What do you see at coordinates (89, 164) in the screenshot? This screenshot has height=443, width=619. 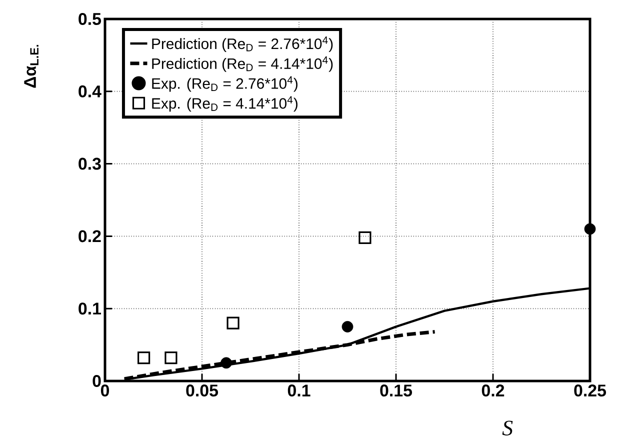 I see `y-tick-label: 0.3` at bounding box center [89, 164].